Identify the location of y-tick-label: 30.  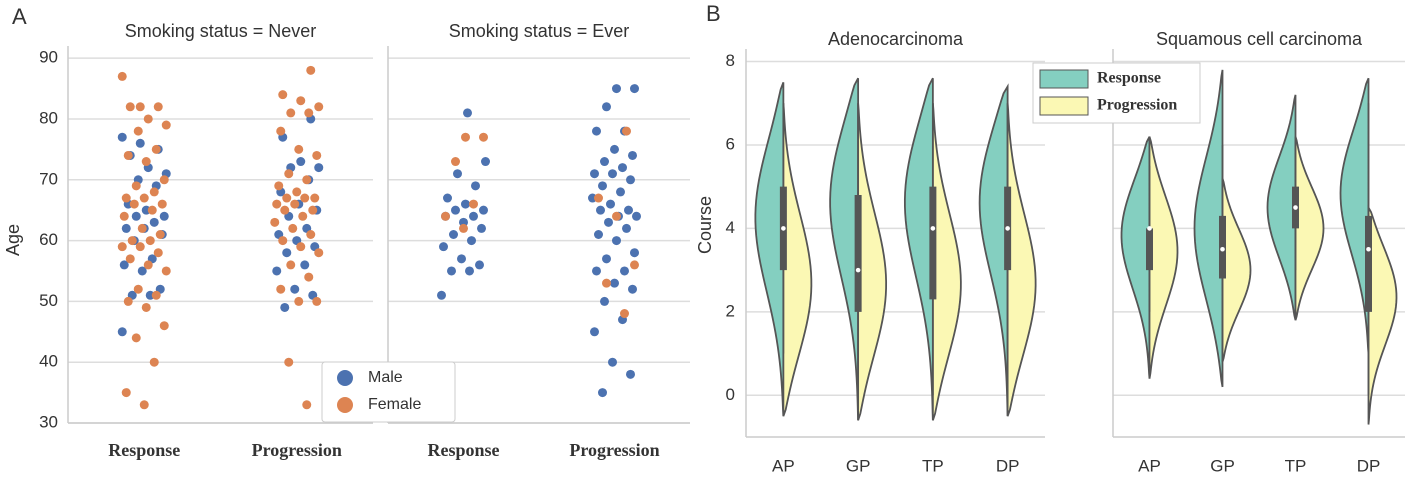
(48, 421).